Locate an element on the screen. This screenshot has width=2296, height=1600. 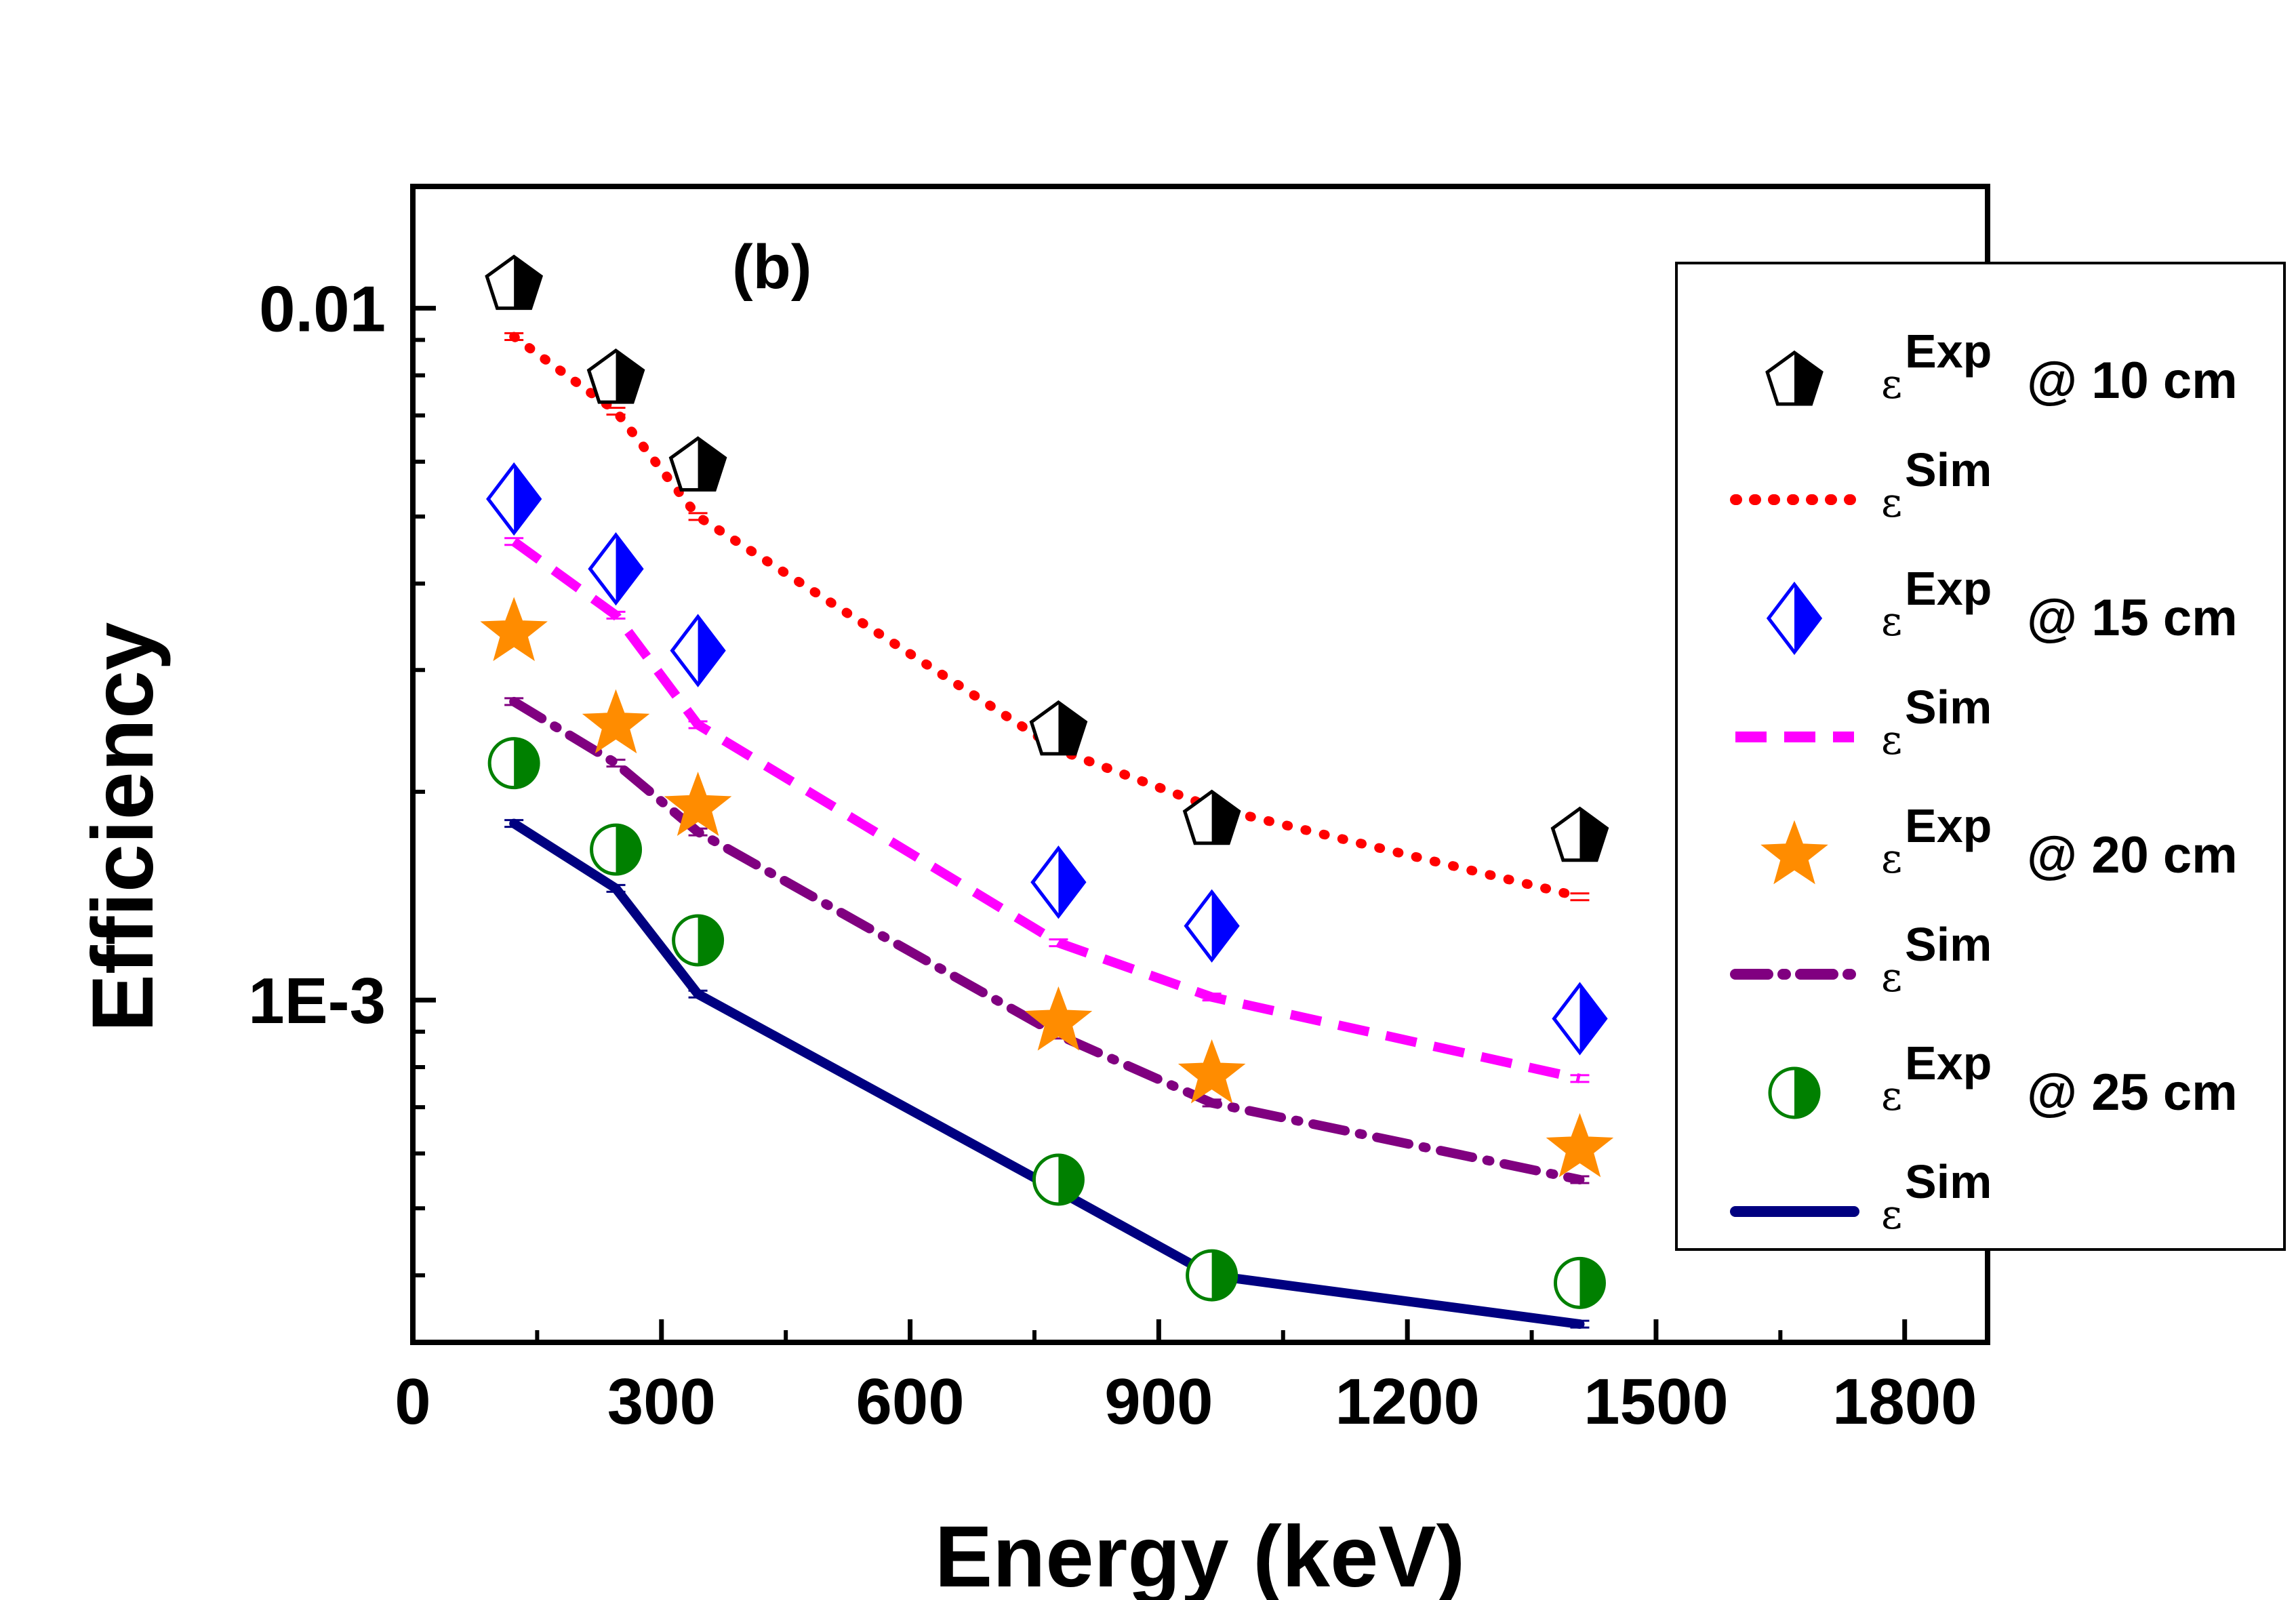
x-axis-label: Energy (keV) is located at coordinates (1200, 1554).